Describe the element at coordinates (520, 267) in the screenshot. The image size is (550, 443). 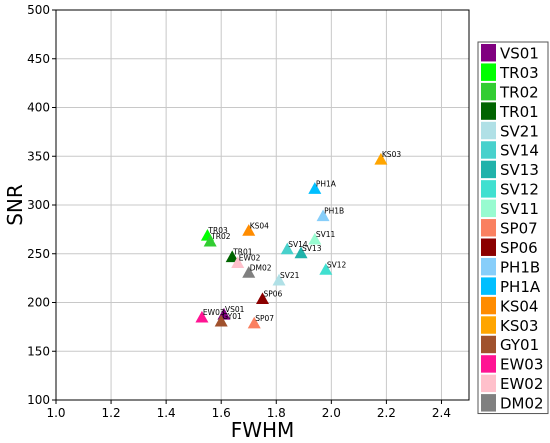
I see `legend-label: PH1B` at that location.